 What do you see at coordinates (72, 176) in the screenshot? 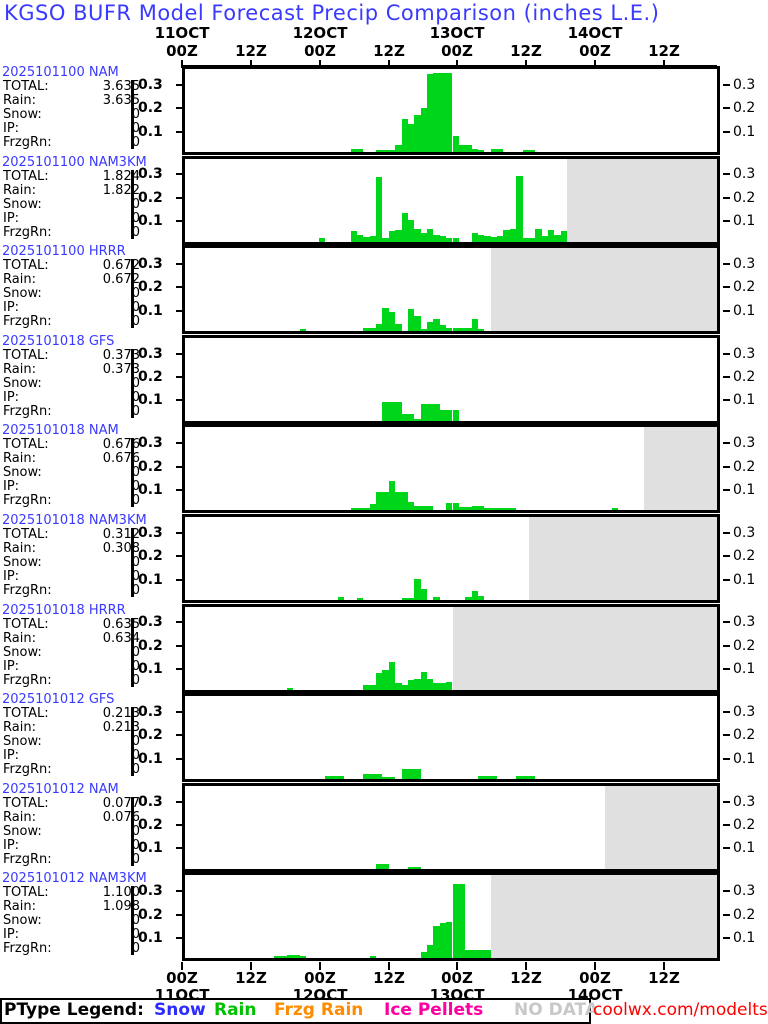
I see `panel-stat-row: TOTAL: 1.824` at bounding box center [72, 176].